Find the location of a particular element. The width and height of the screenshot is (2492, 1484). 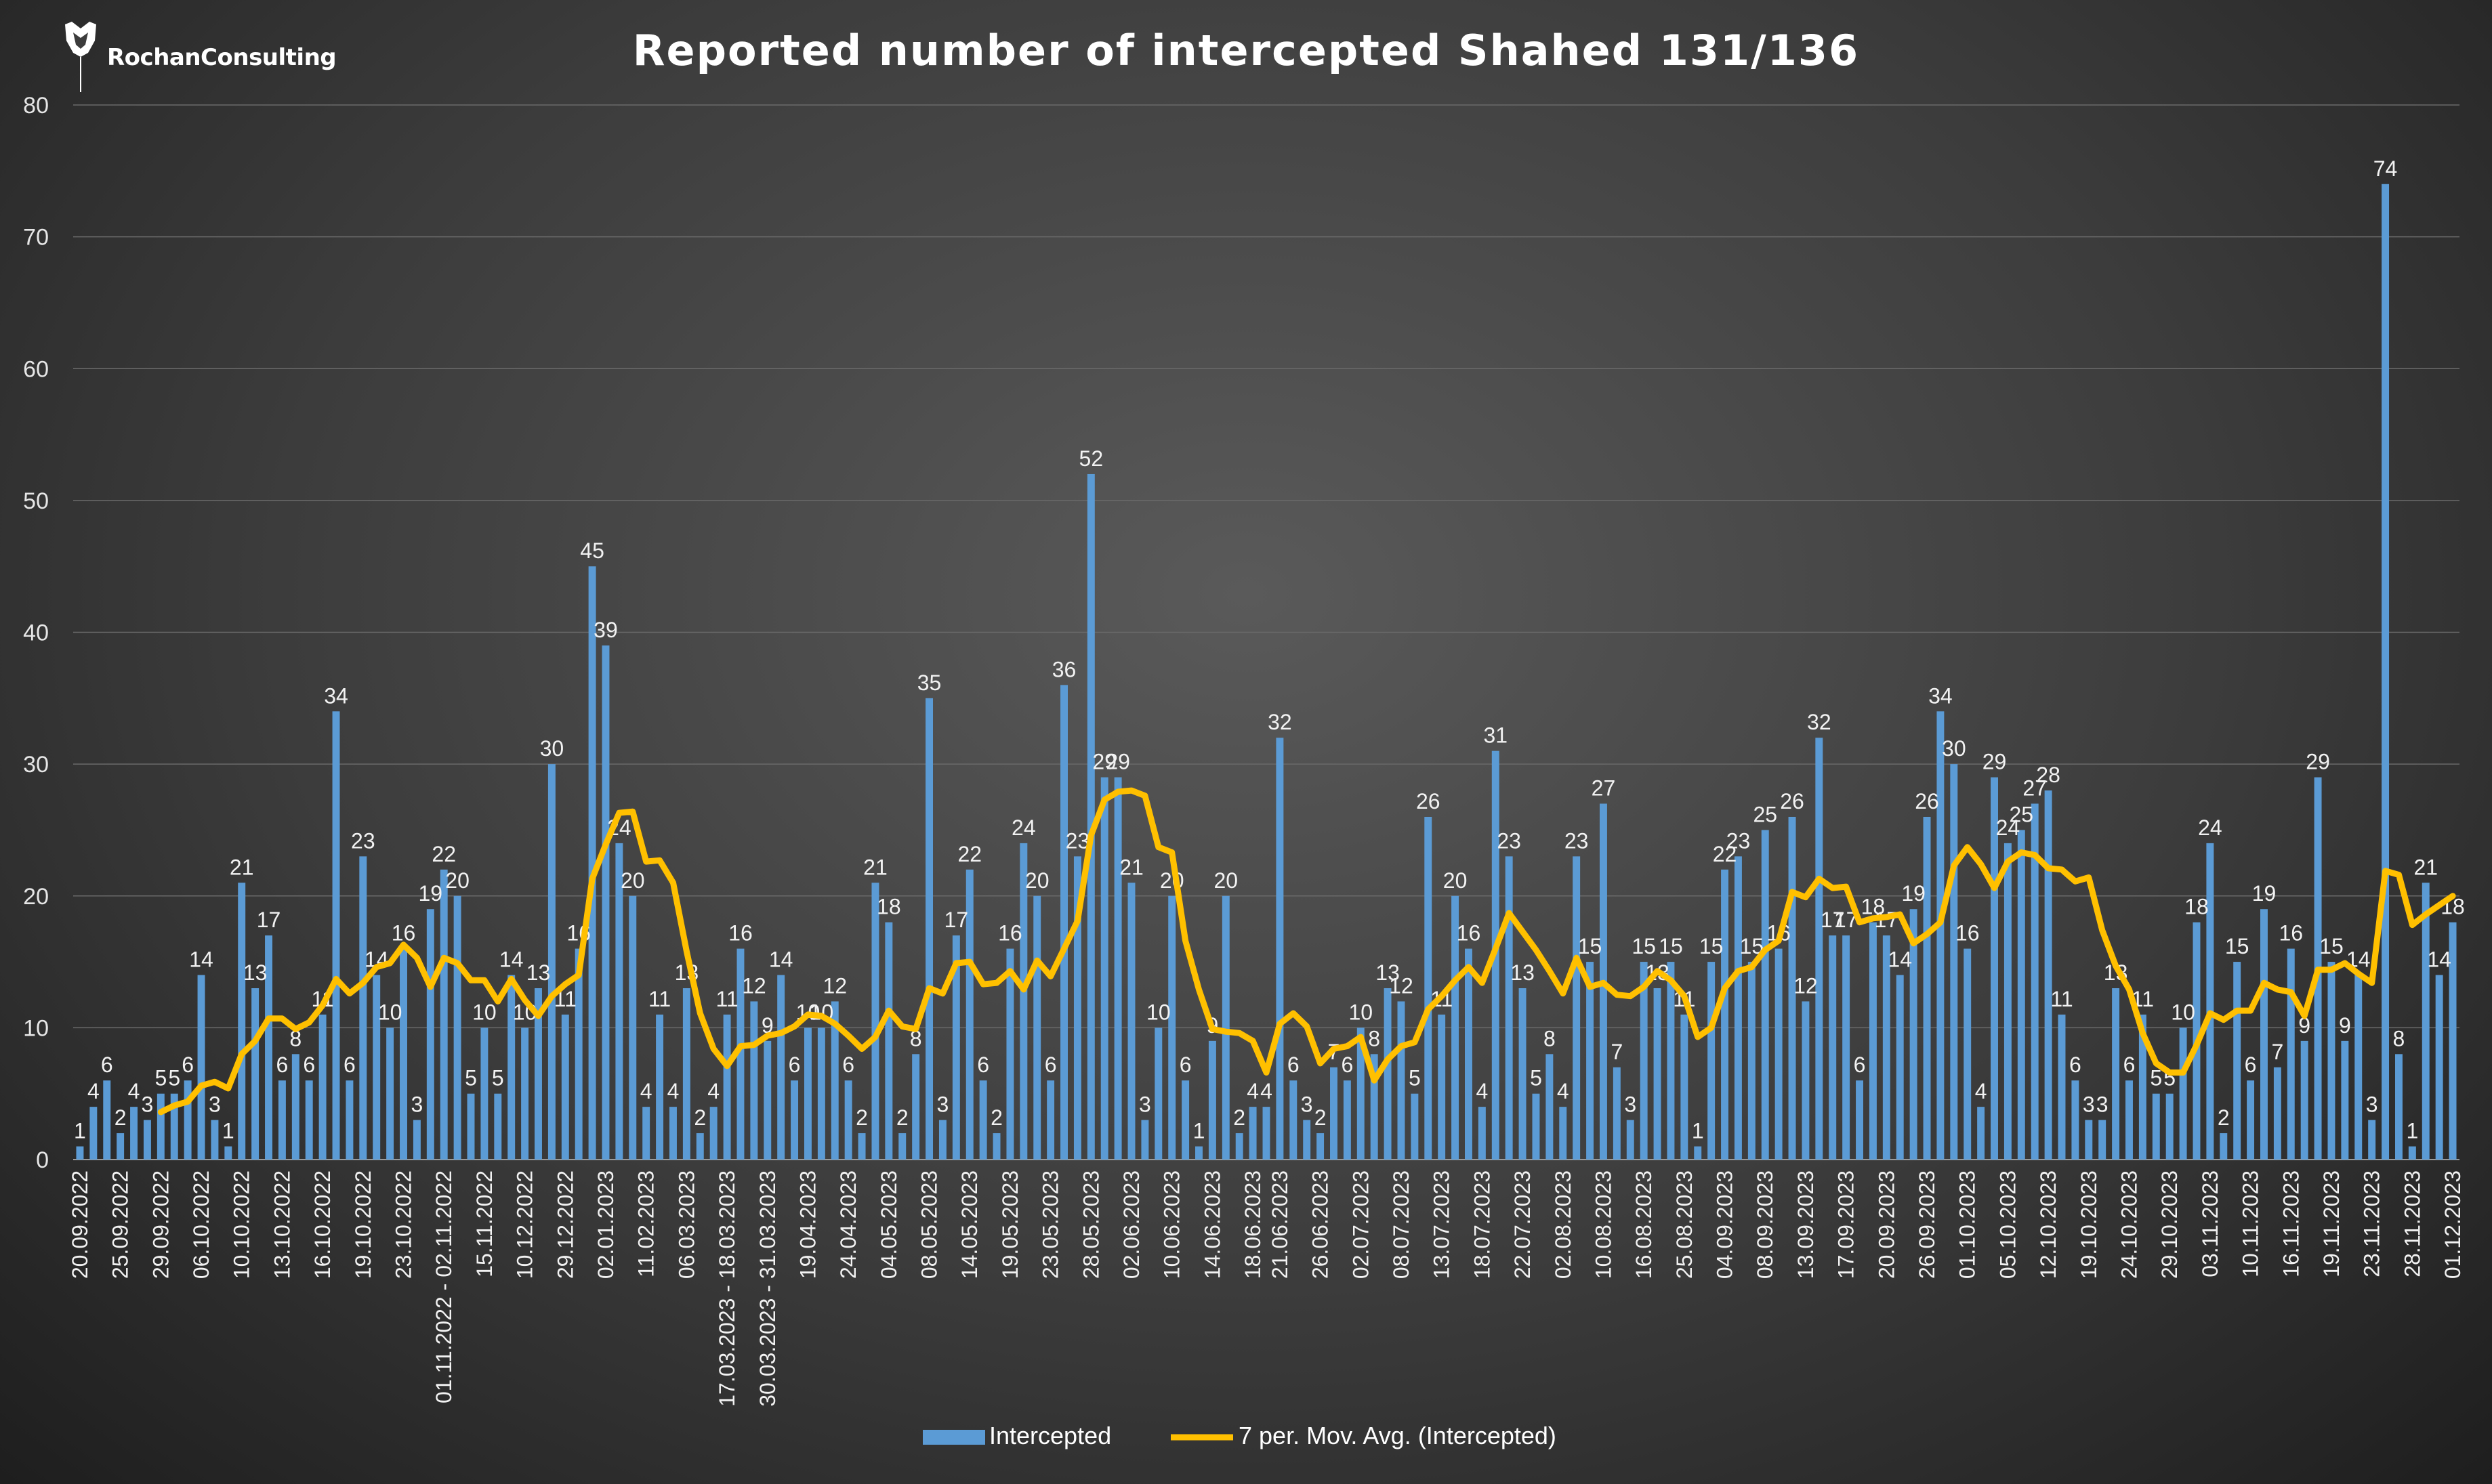

bar-data-label: 21 is located at coordinates (876, 867).